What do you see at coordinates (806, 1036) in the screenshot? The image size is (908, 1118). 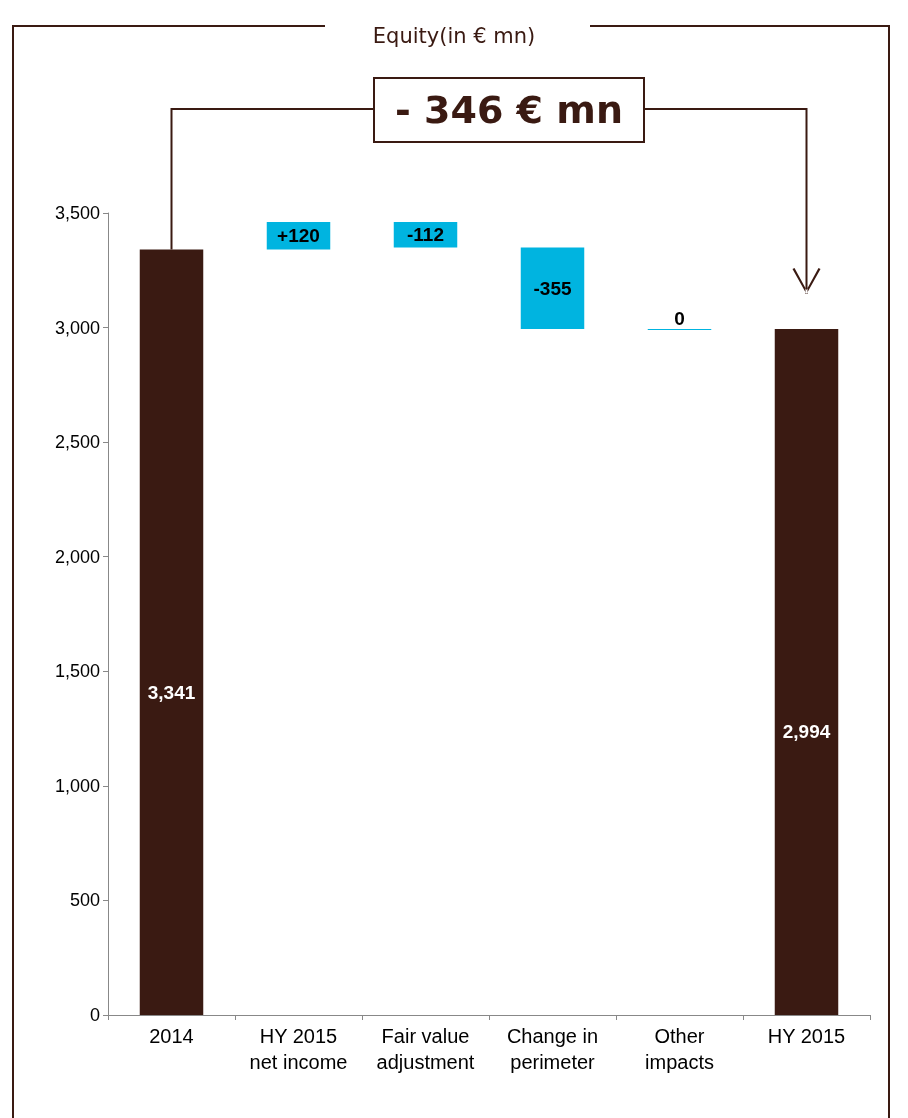 I see `x-tick-label: HY 2015` at bounding box center [806, 1036].